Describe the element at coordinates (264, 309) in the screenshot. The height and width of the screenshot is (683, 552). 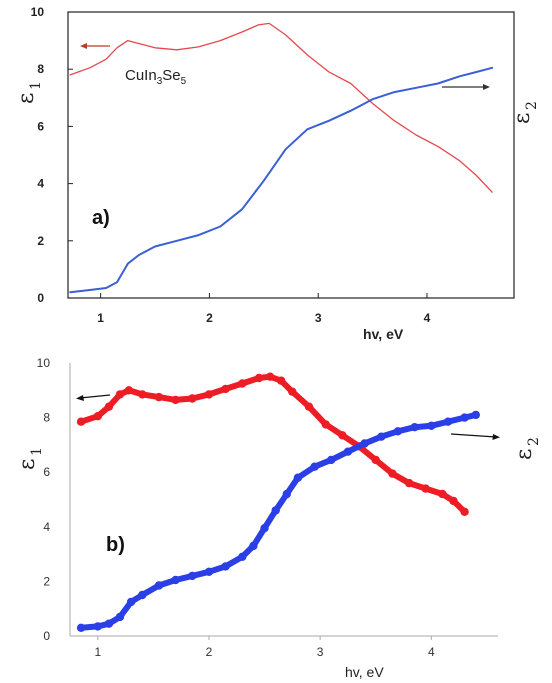
I see `panel-a-x-ticks: 1 2 3 4` at that location.